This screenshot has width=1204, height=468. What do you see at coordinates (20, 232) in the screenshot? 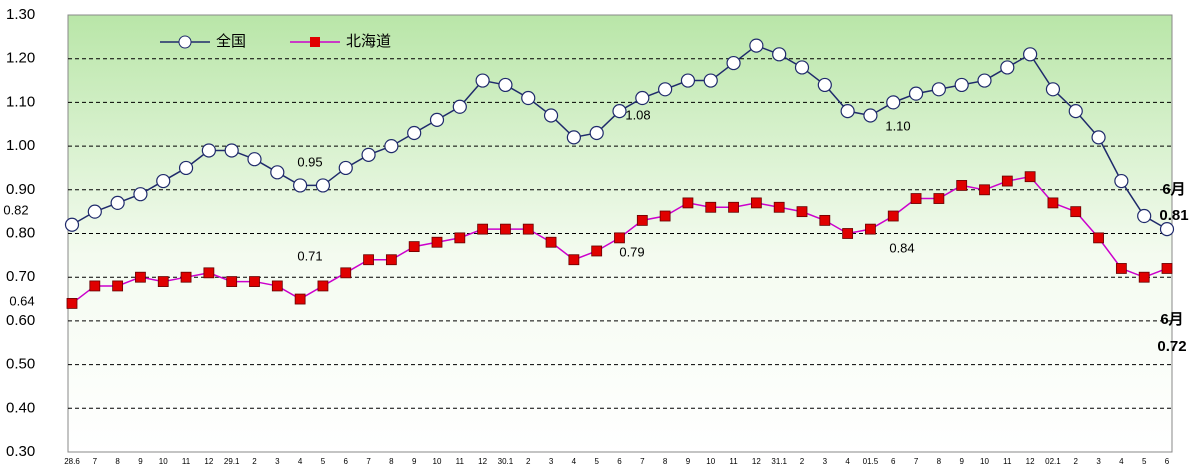
I see `y-tick-label: 0.80` at bounding box center [20, 232].